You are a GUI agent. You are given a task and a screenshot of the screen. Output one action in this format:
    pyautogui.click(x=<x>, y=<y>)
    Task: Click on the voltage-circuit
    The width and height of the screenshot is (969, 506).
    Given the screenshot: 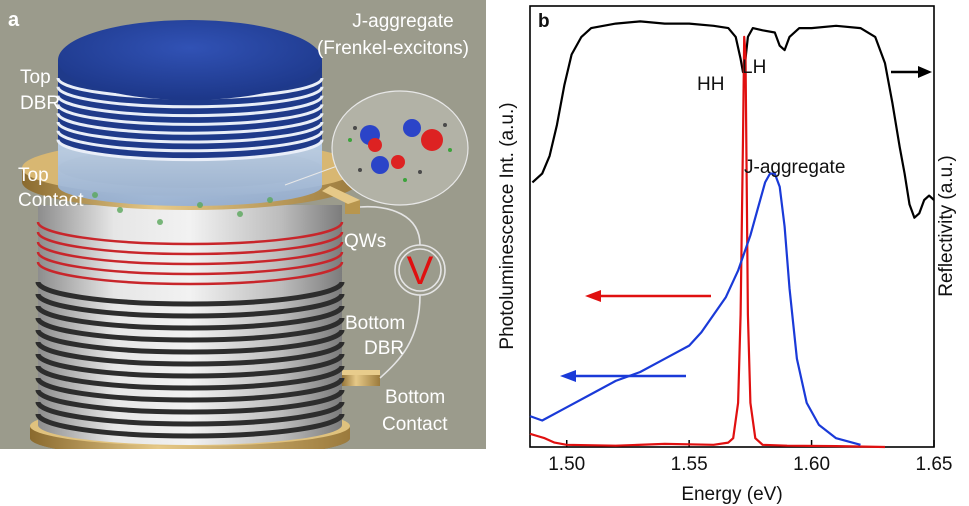 What is the action you would take?
    pyautogui.click(x=402, y=292)
    